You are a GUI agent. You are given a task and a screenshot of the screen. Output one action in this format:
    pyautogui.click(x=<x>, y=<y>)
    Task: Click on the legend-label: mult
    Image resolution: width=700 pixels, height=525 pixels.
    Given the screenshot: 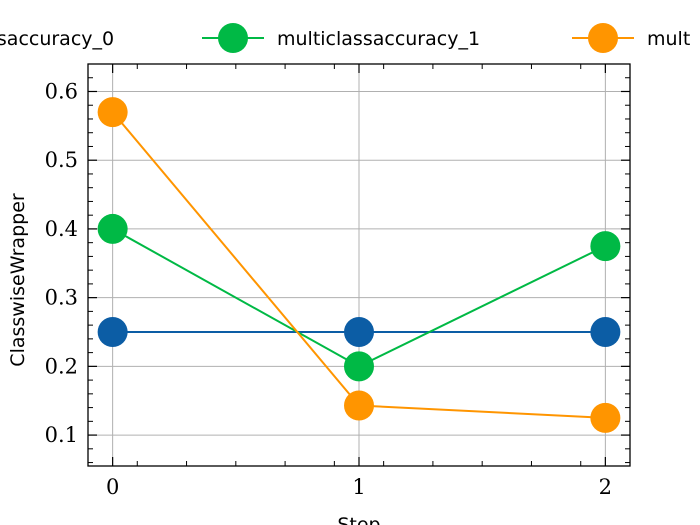 What is the action you would take?
    pyautogui.click(x=668, y=39)
    